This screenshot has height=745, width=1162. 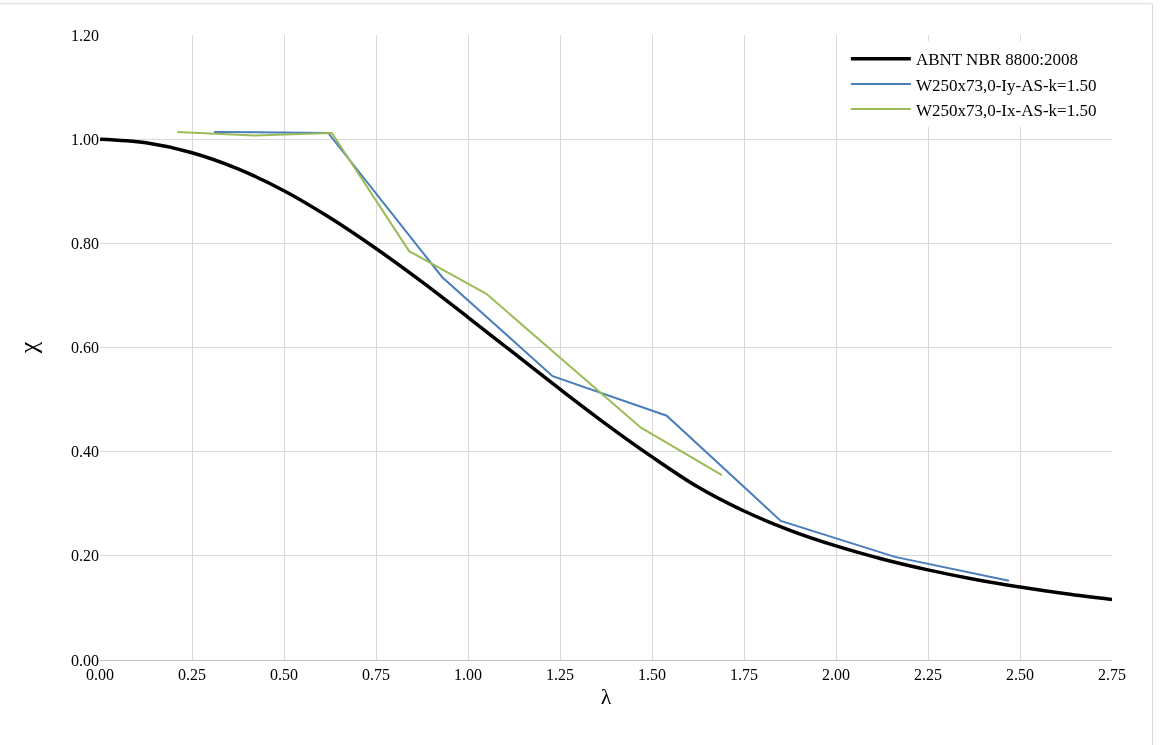 I want to click on y-tick-label: 0.20, so click(x=85, y=556).